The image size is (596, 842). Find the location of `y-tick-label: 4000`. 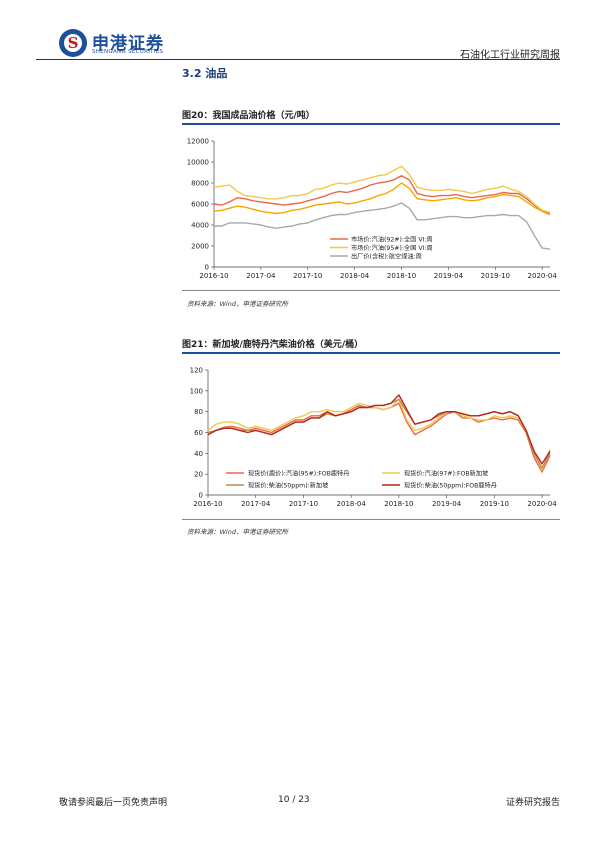

y-tick-label: 4000 is located at coordinates (200, 226).